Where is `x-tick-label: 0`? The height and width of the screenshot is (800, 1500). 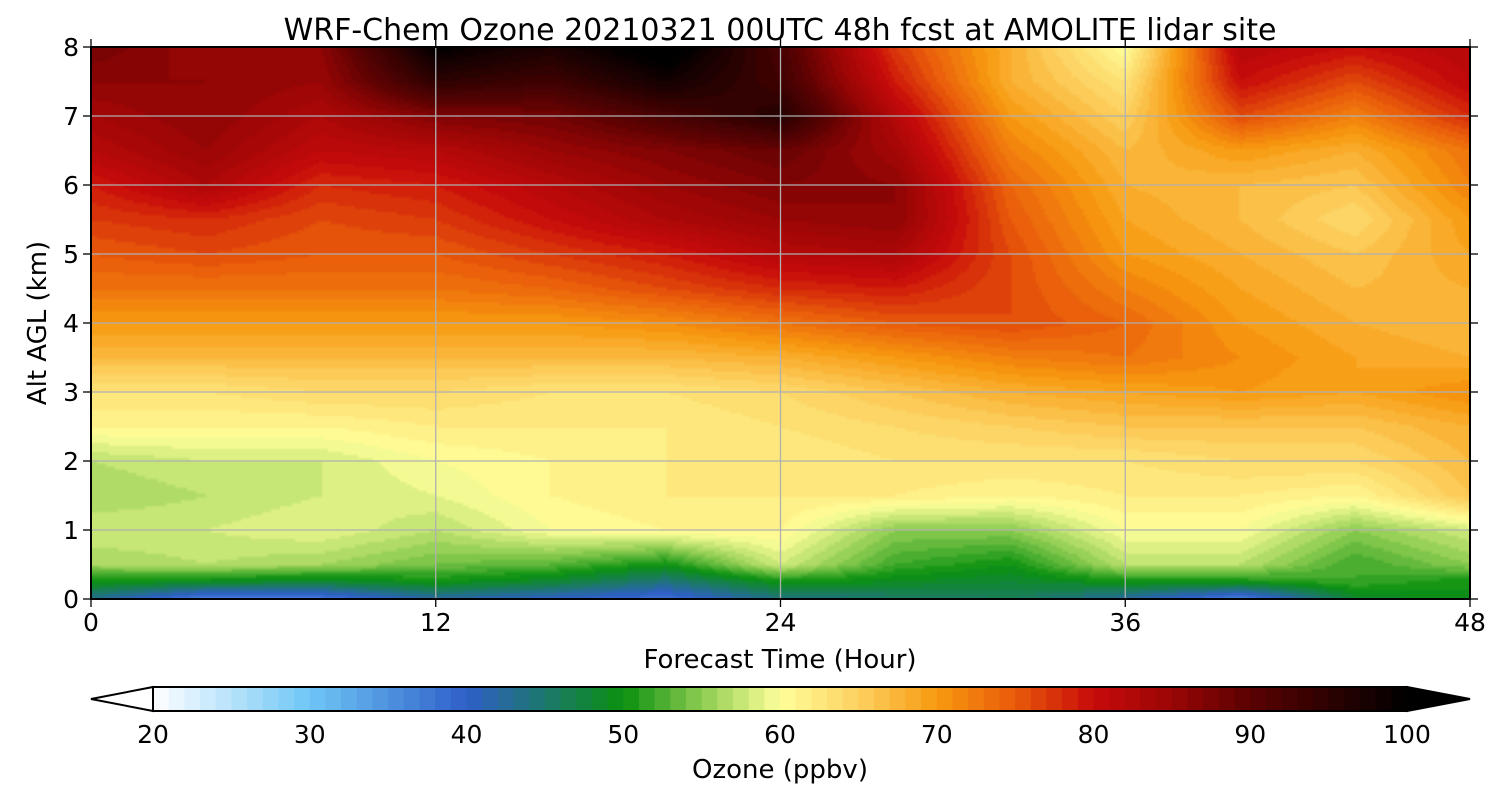 x-tick-label: 0 is located at coordinates (91, 622).